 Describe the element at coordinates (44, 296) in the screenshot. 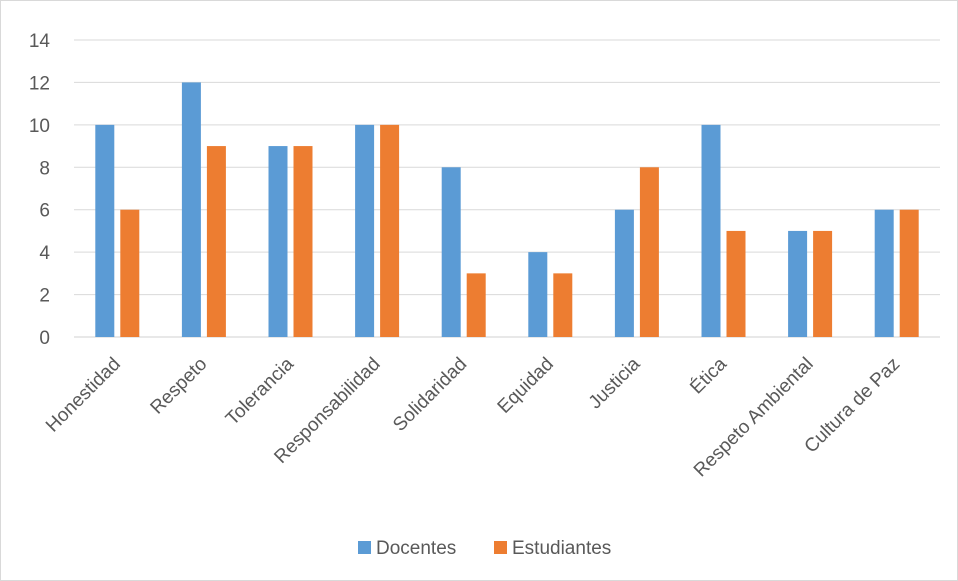

I see `y-tick-label: 2` at that location.